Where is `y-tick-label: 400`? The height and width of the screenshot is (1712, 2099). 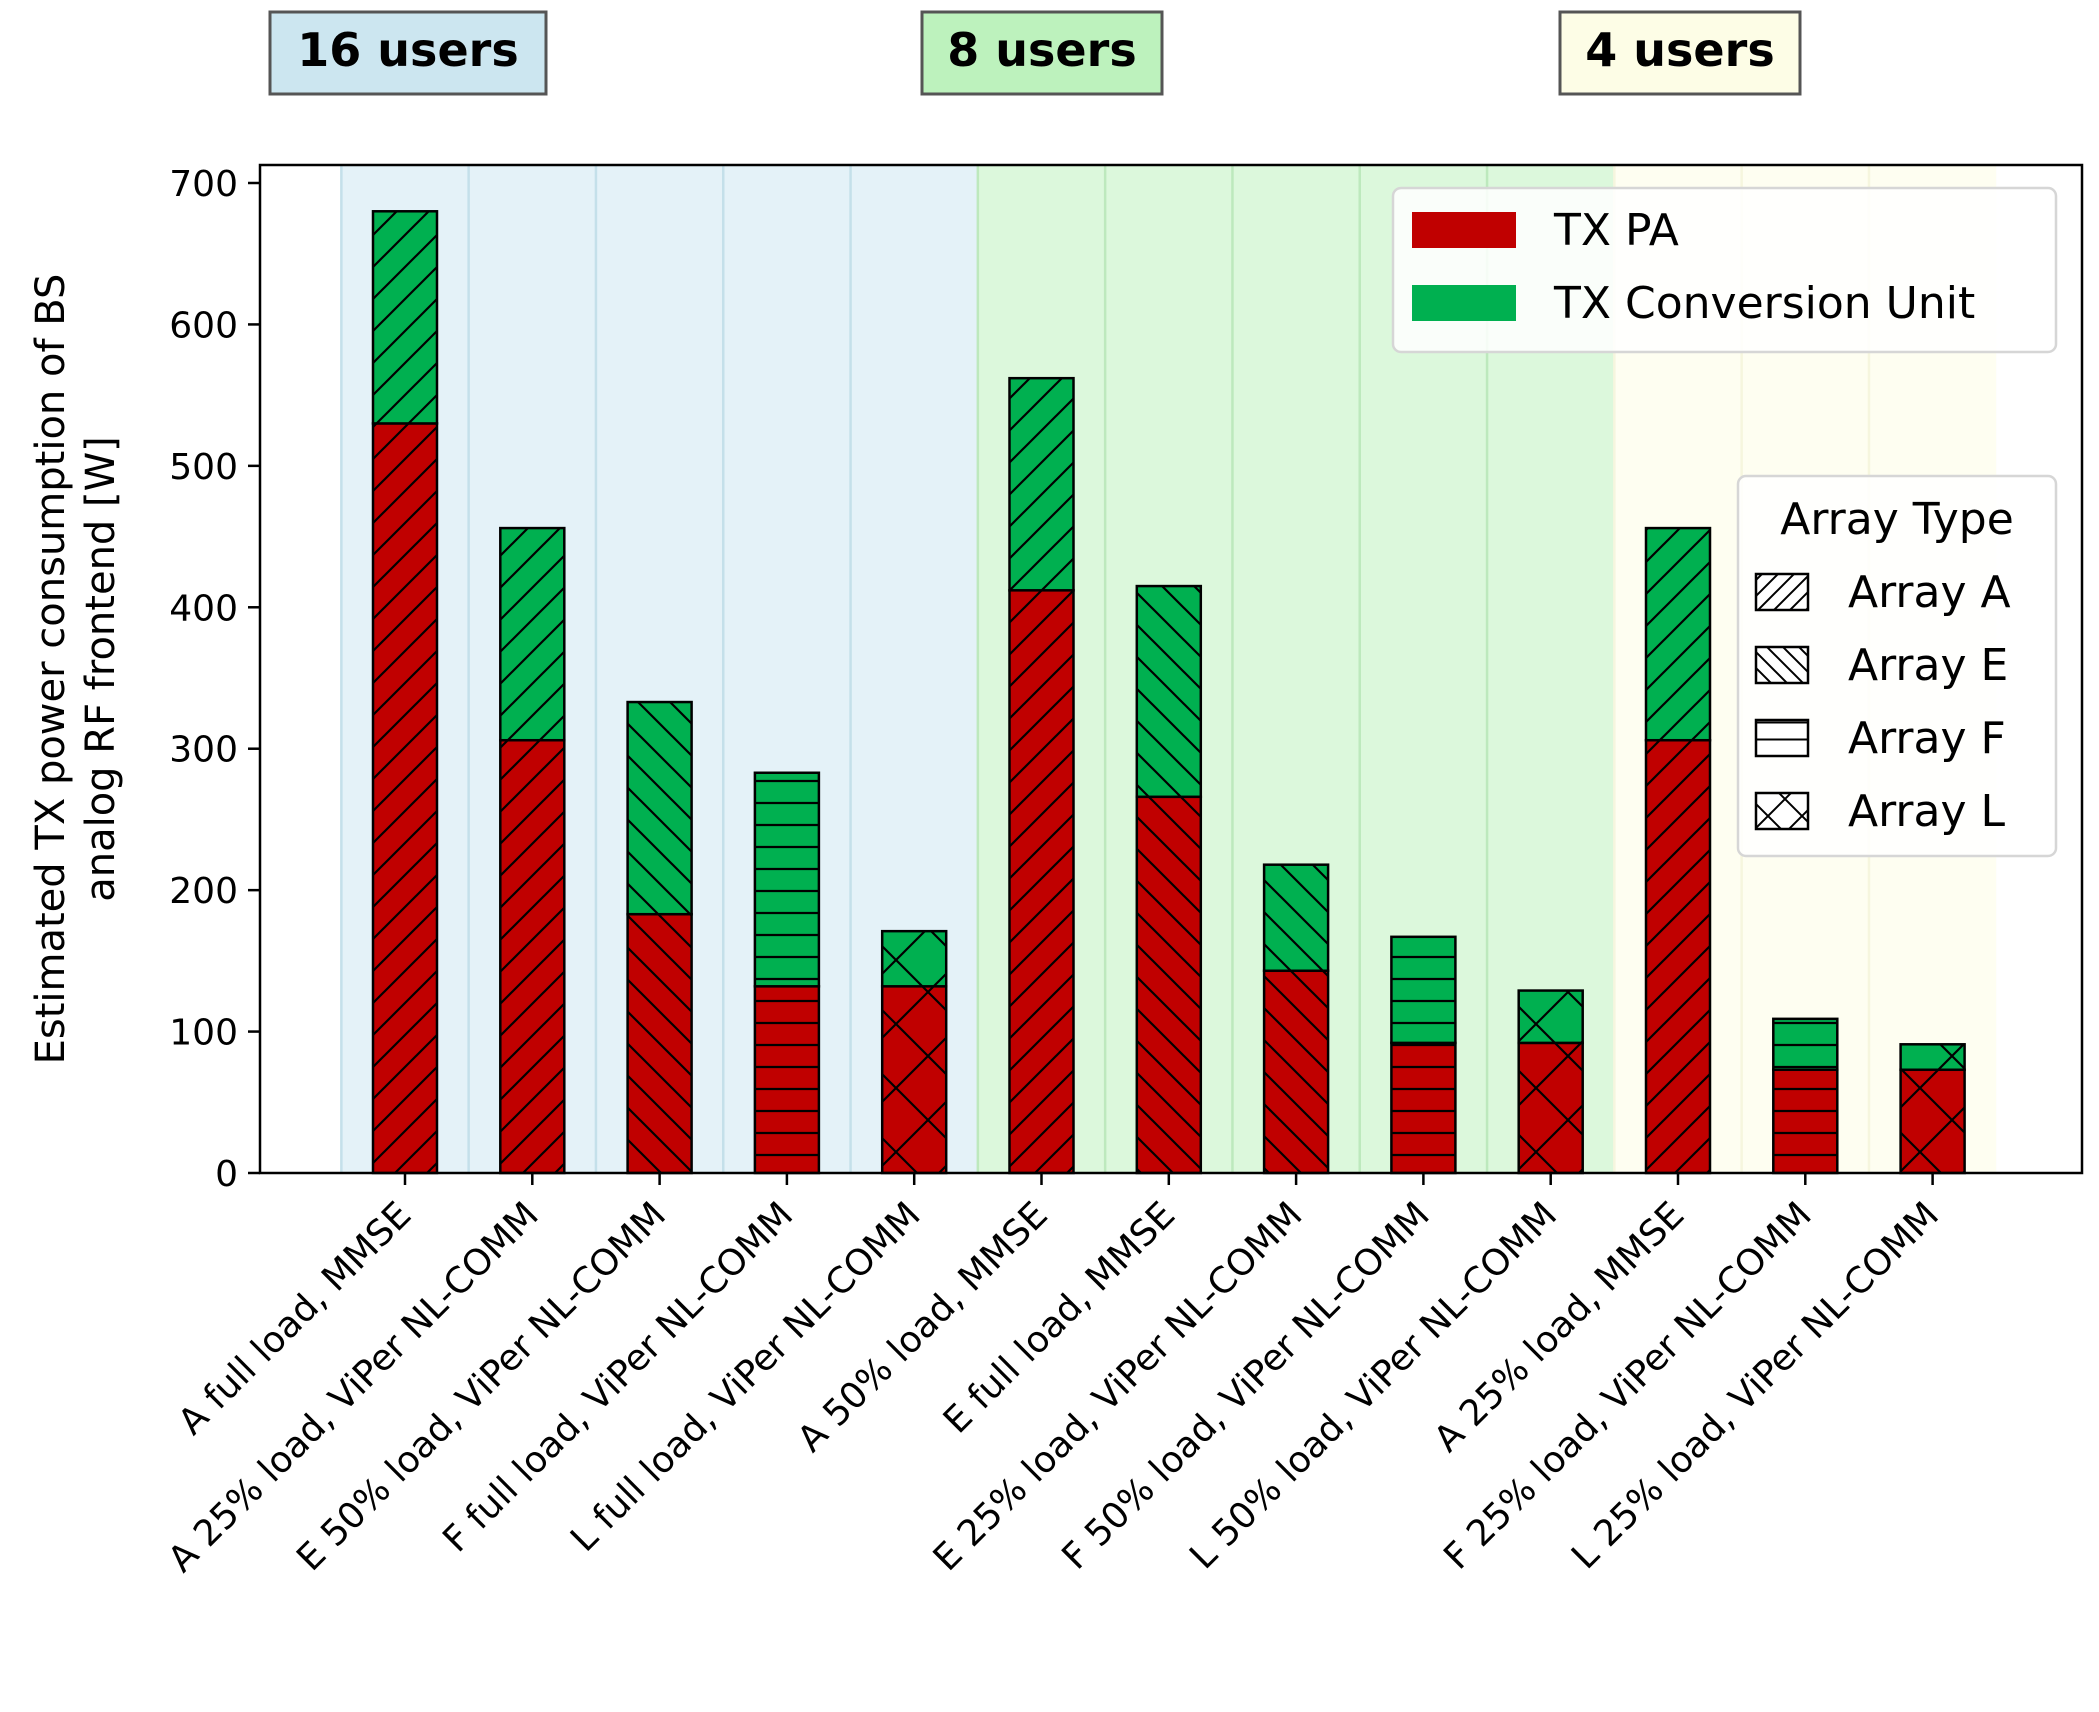 y-tick-label: 400 is located at coordinates (203, 608).